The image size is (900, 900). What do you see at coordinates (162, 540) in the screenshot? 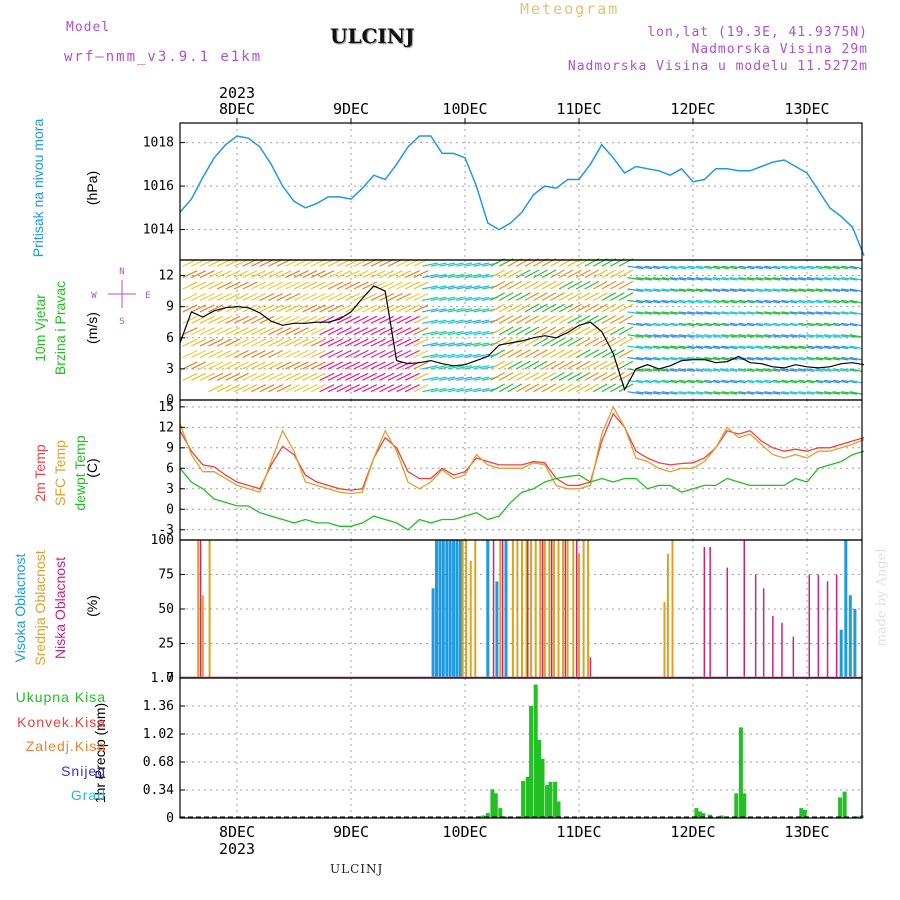
I see `ytick-label-3-4: 100` at bounding box center [162, 540].